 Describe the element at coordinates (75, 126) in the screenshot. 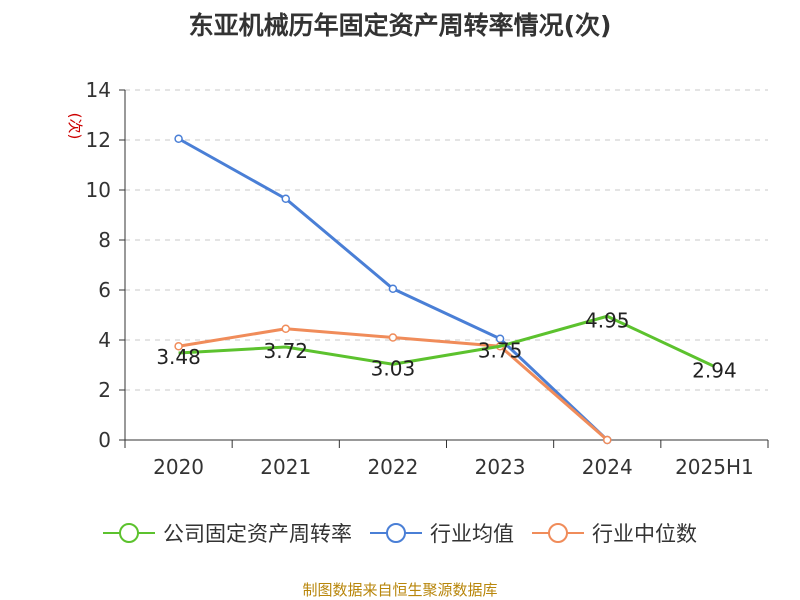

I see `y-axis-label: (次)` at that location.